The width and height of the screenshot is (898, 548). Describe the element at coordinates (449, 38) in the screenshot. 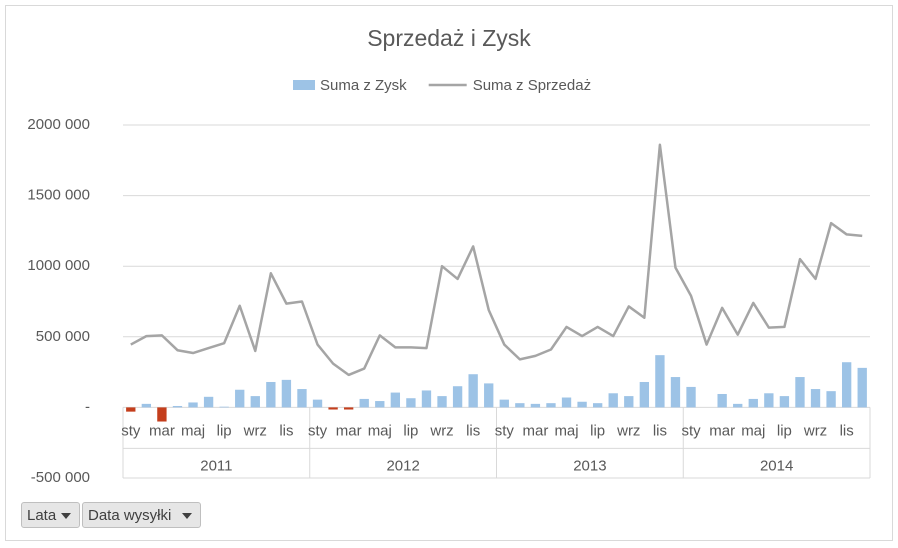

I see `chart-title: Sprzedaż i Zysk` at that location.